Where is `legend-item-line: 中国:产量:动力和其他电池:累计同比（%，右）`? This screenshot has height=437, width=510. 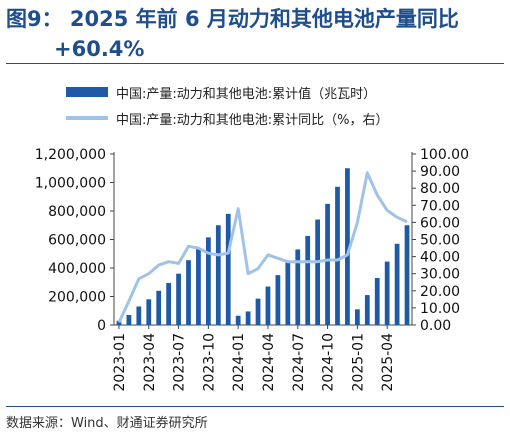
legend-item-line: 中国:产量:动力和其他电池:累计同比（%，右） is located at coordinates (227, 118).